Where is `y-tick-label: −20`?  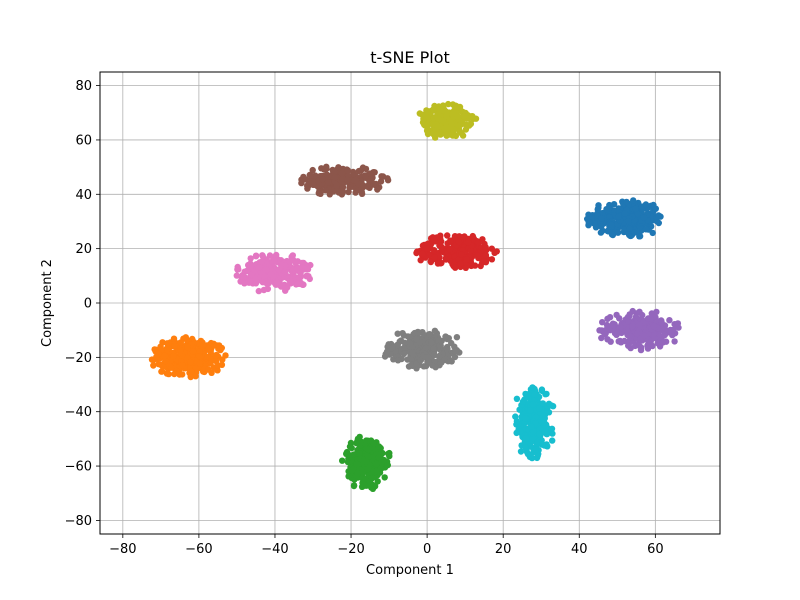
y-tick-label: −20 is located at coordinates (78, 358).